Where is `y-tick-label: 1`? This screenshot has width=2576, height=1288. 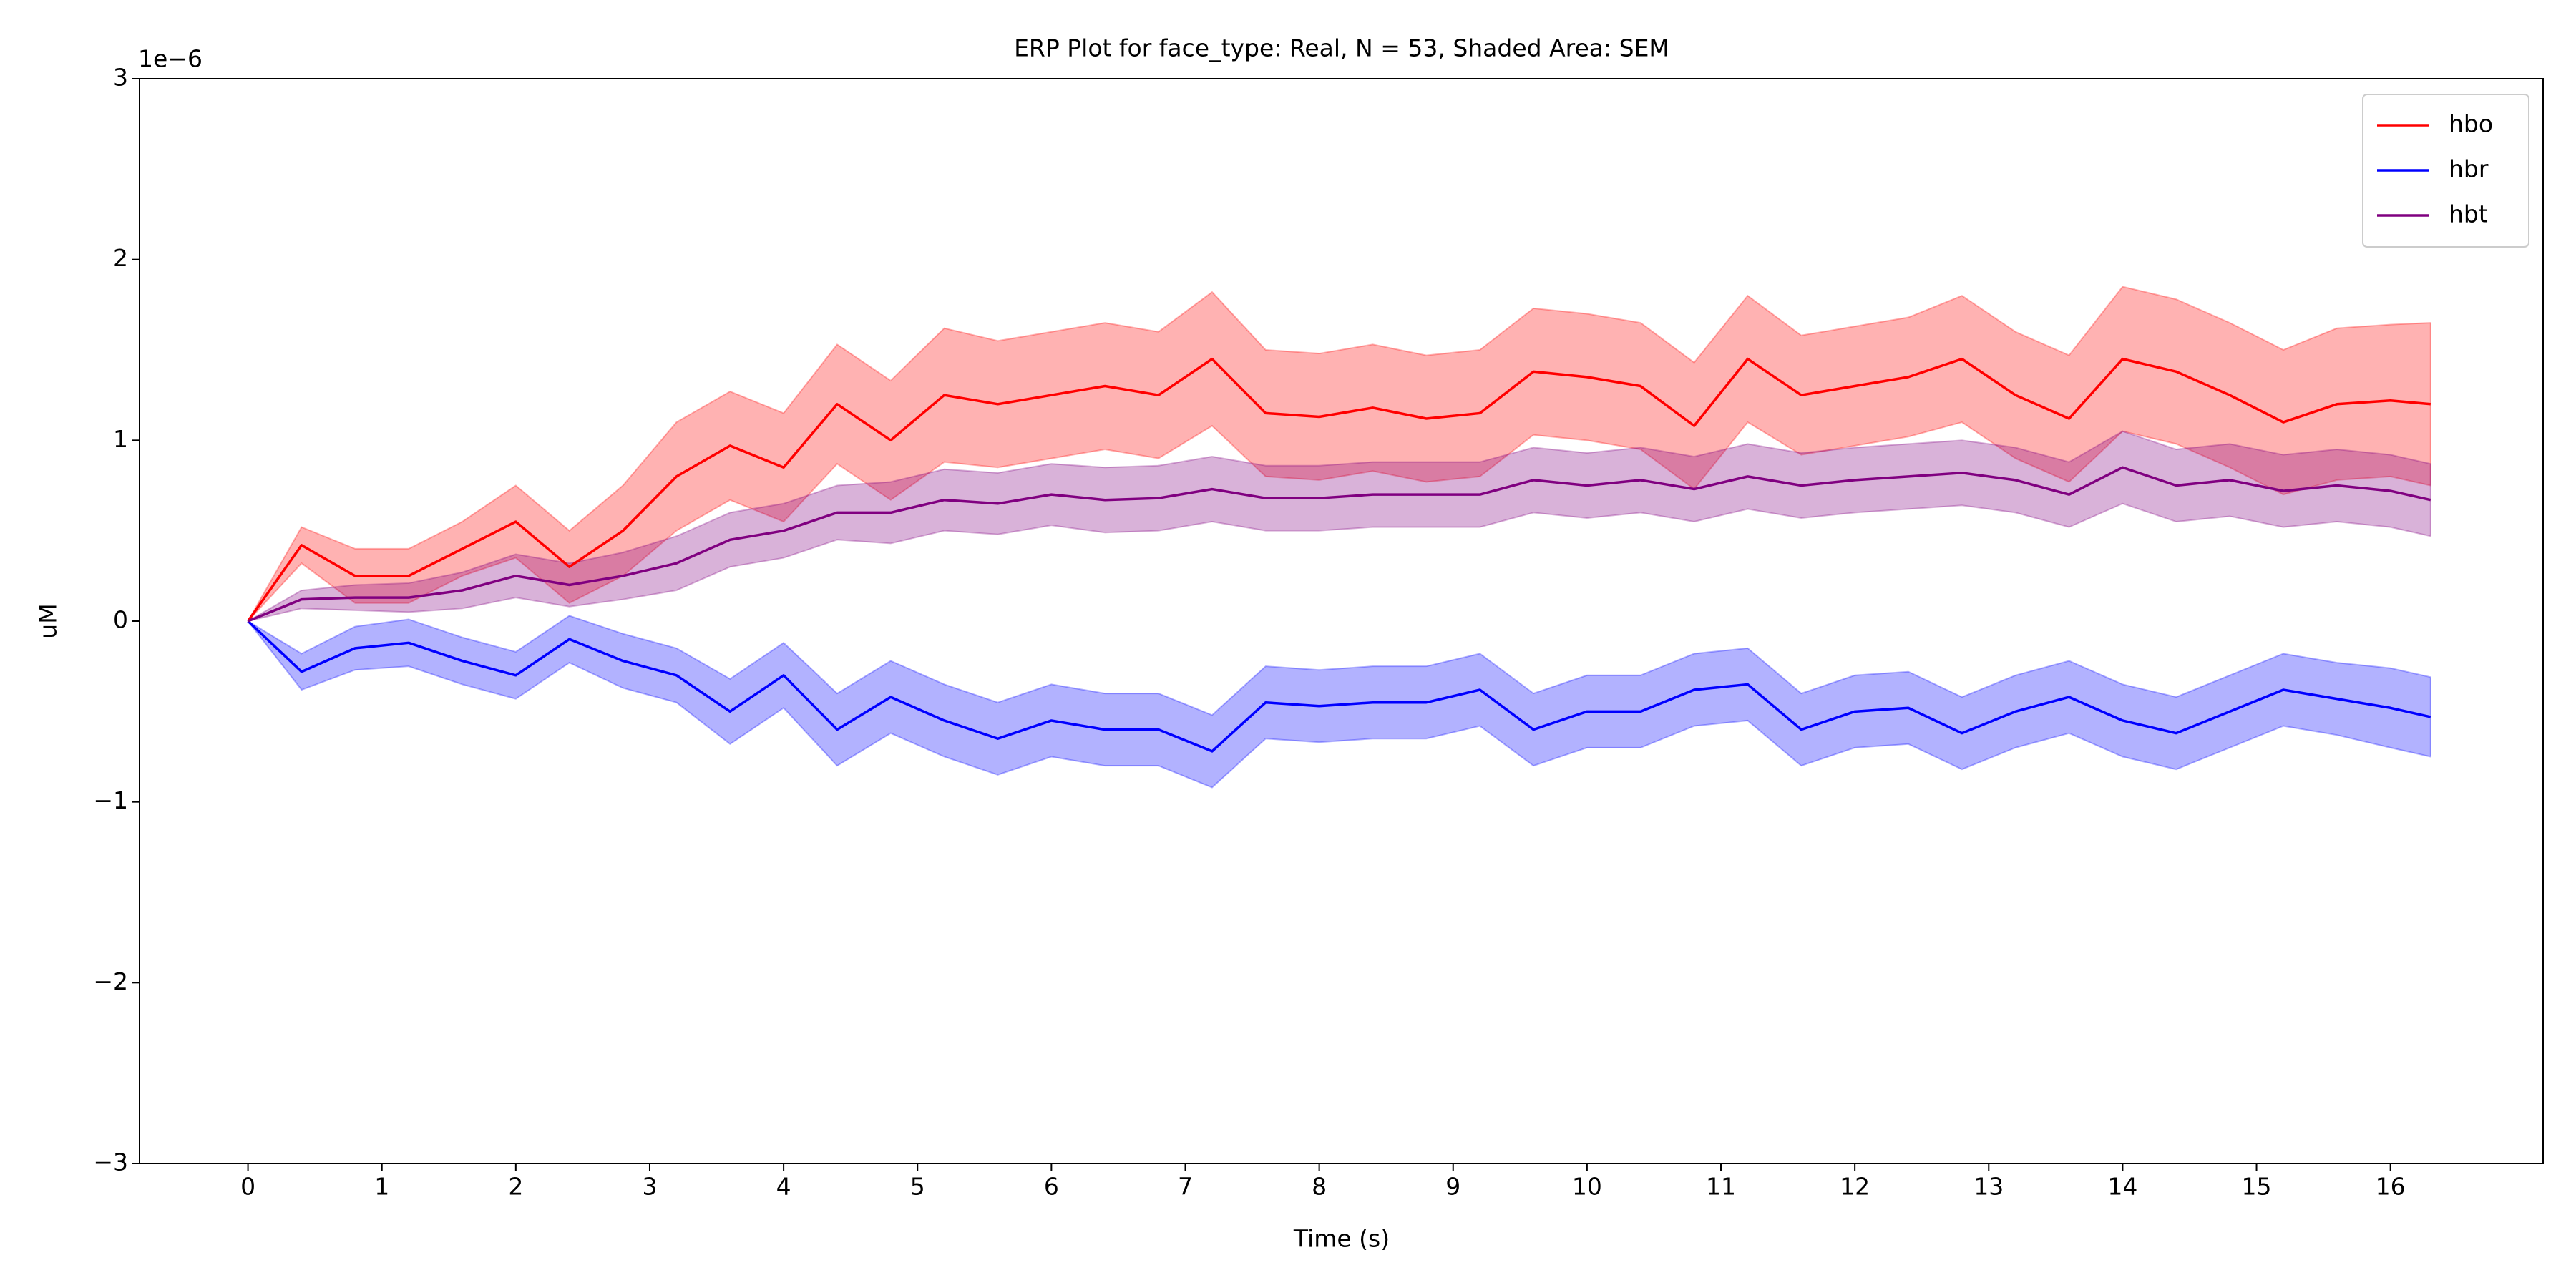
y-tick-label: 1 is located at coordinates (120, 439).